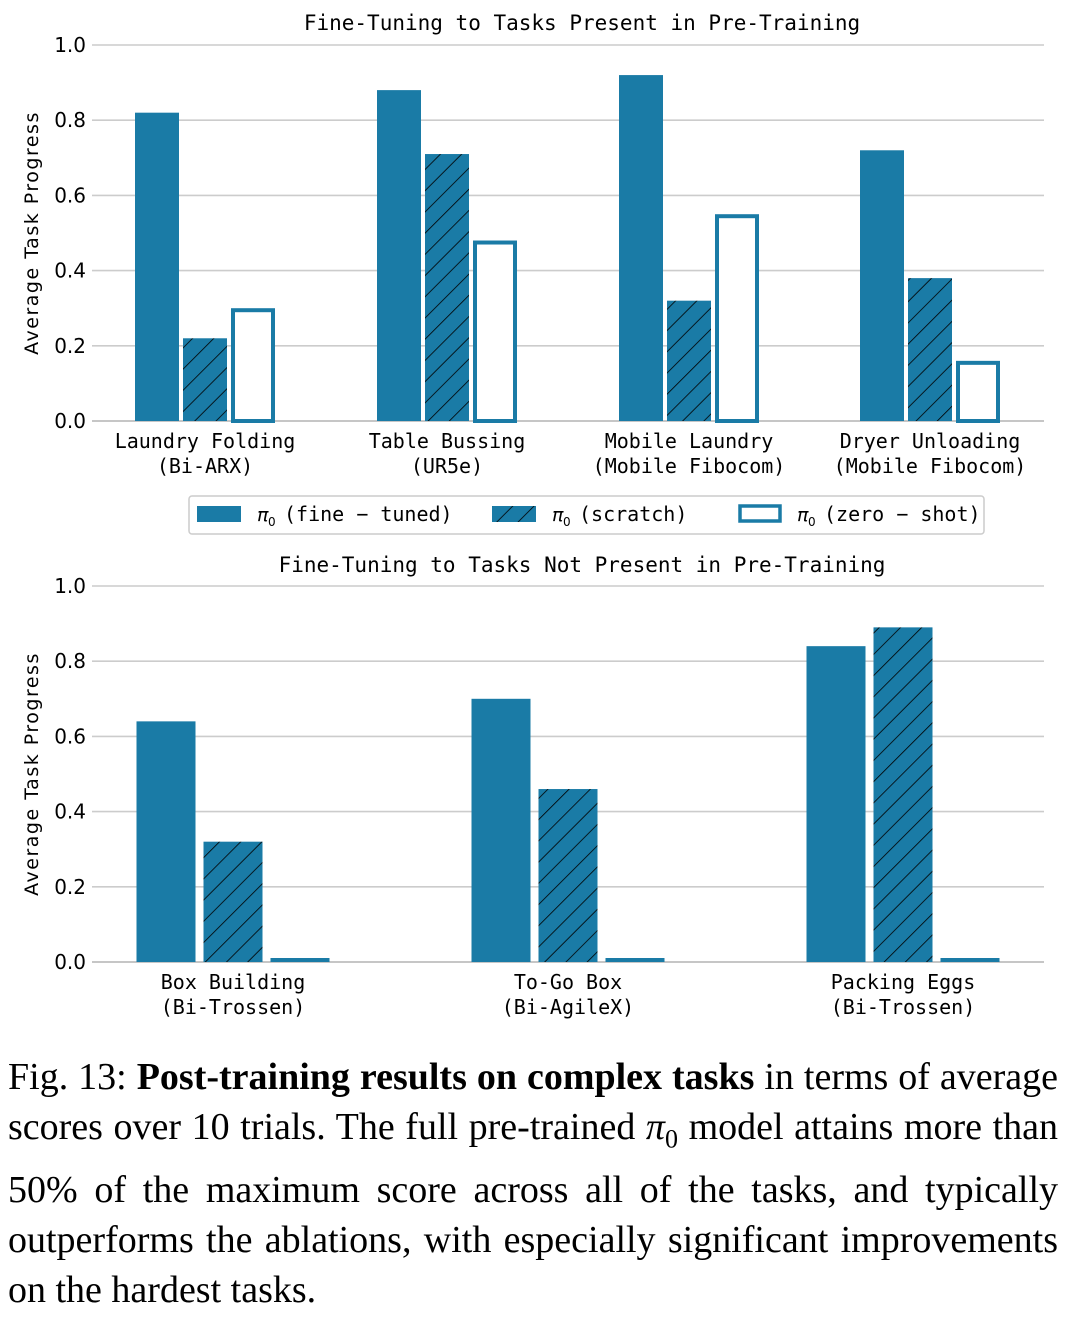 This screenshot has width=1068, height=1320. Describe the element at coordinates (205, 466) in the screenshot. I see `x-tick-sublabel: (Bi-ARX)` at that location.